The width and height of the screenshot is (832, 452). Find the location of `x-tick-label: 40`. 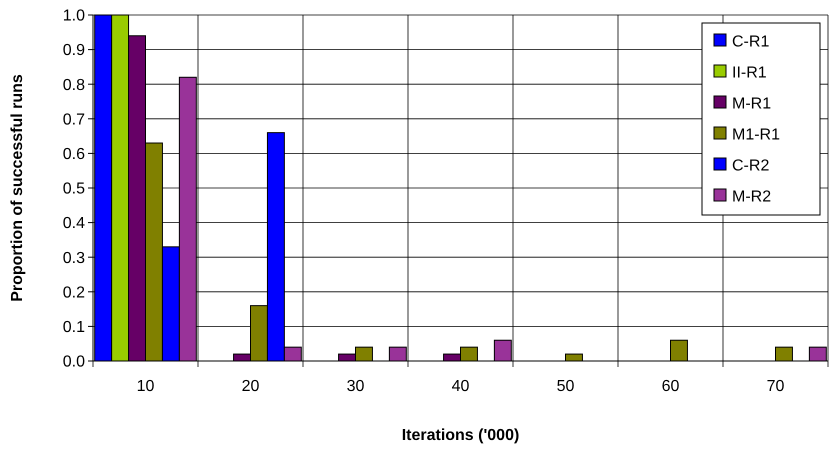

x-tick-label: 40 is located at coordinates (461, 386).